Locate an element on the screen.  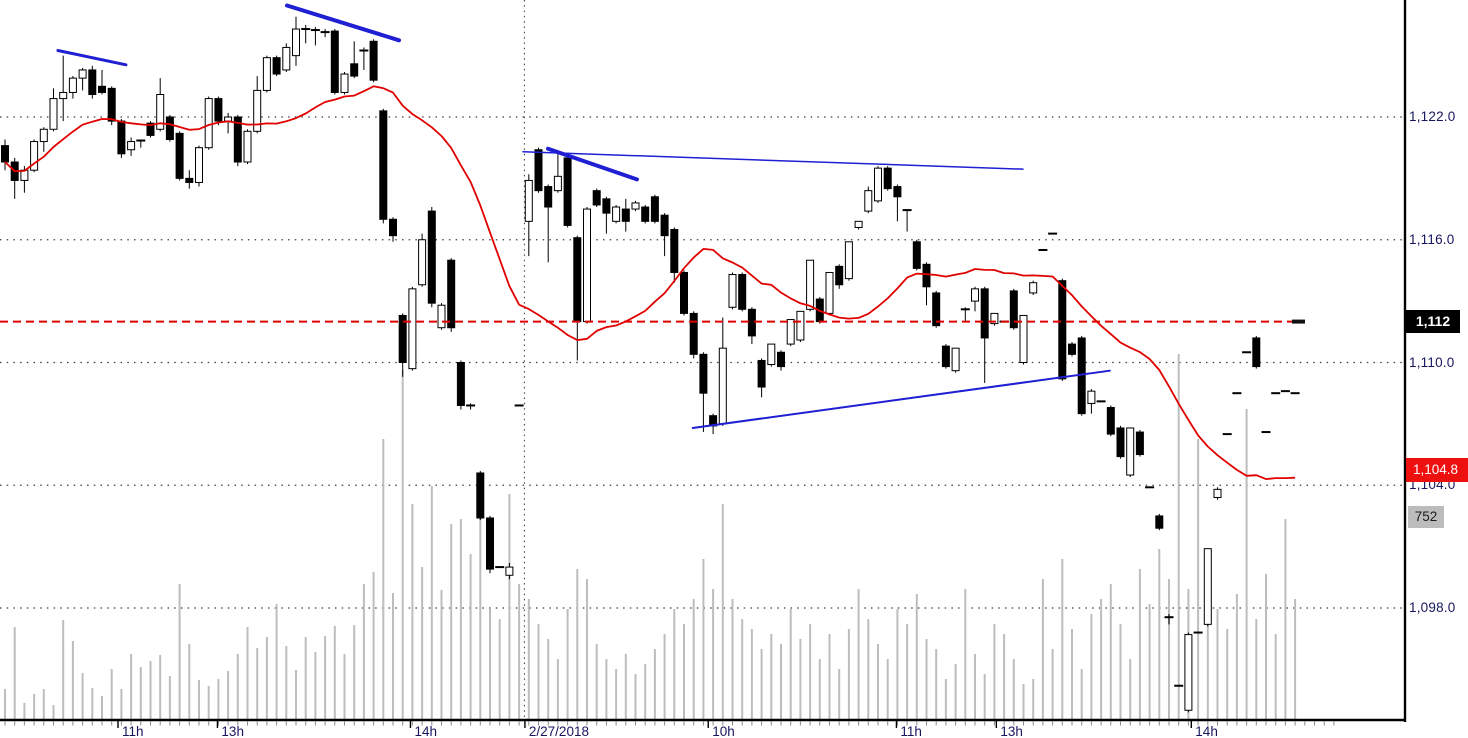
time-tick-label: 11h is located at coordinates (911, 731).